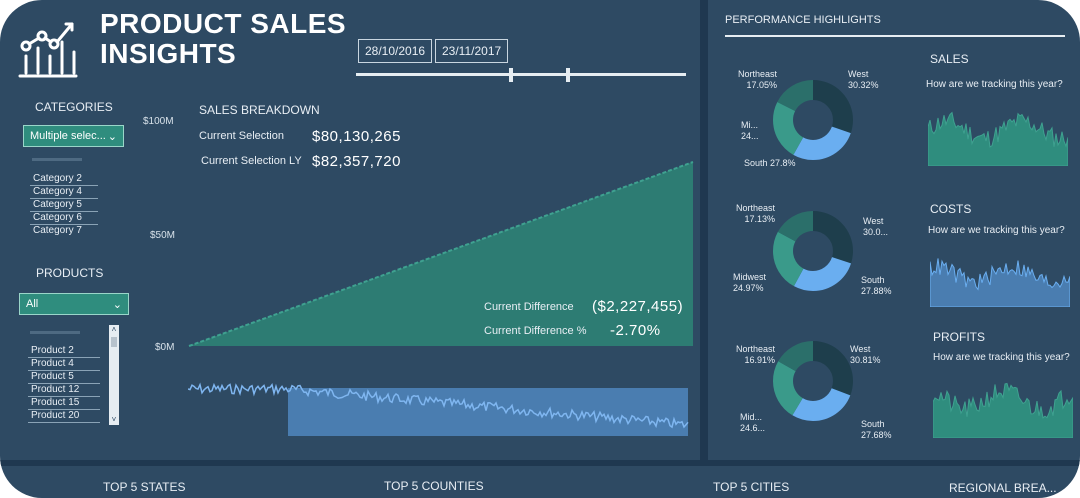  What do you see at coordinates (638, 306) in the screenshot?
I see `current-difference-value: ($2,227,455)` at bounding box center [638, 306].